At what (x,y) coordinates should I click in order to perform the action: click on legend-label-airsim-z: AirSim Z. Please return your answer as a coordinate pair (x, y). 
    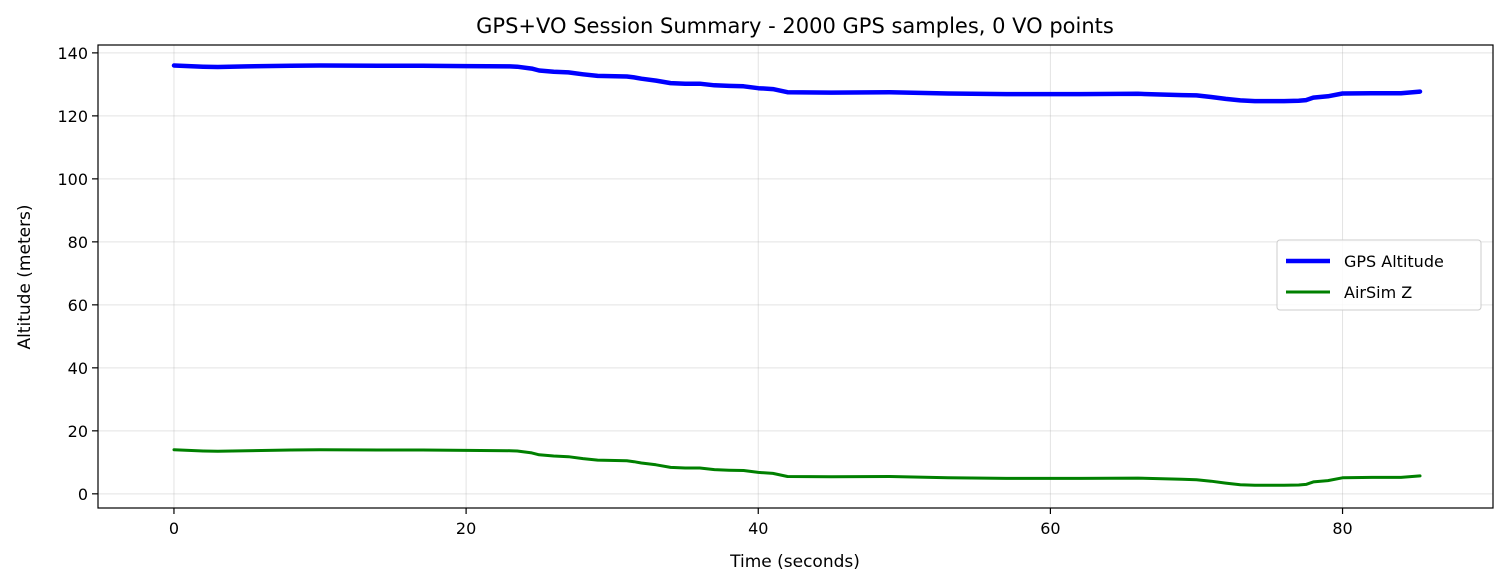
    Looking at the image, I should click on (1378, 292).